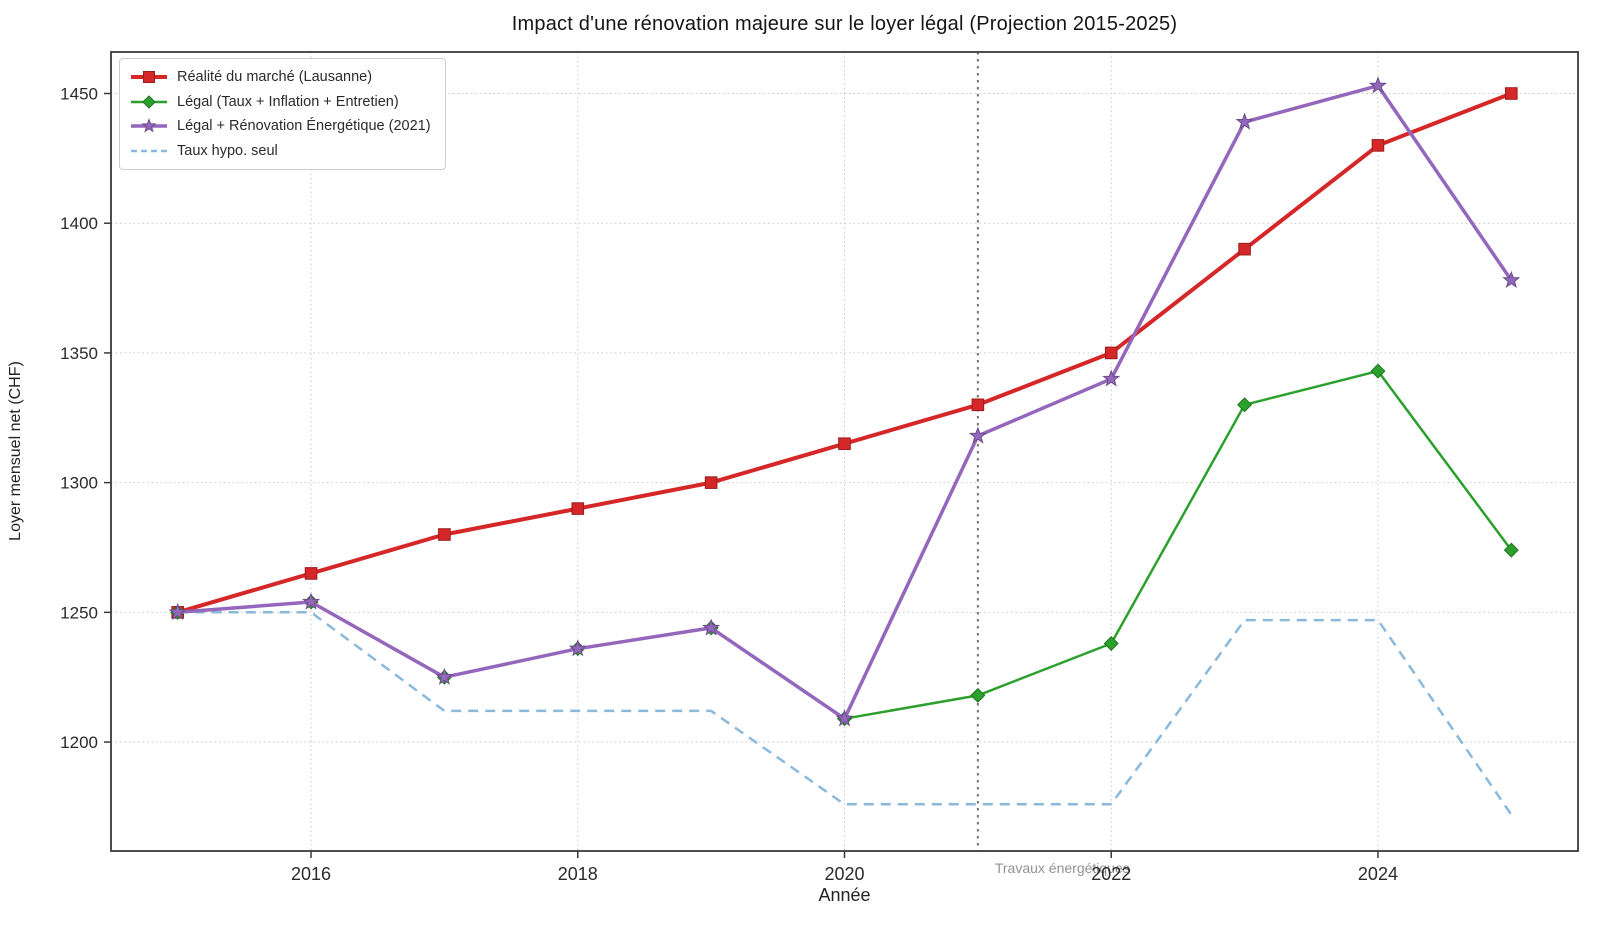 The image size is (1600, 933). Describe the element at coordinates (275, 77) in the screenshot. I see `legend-label: Réalité du marché (Lausanne)` at that location.